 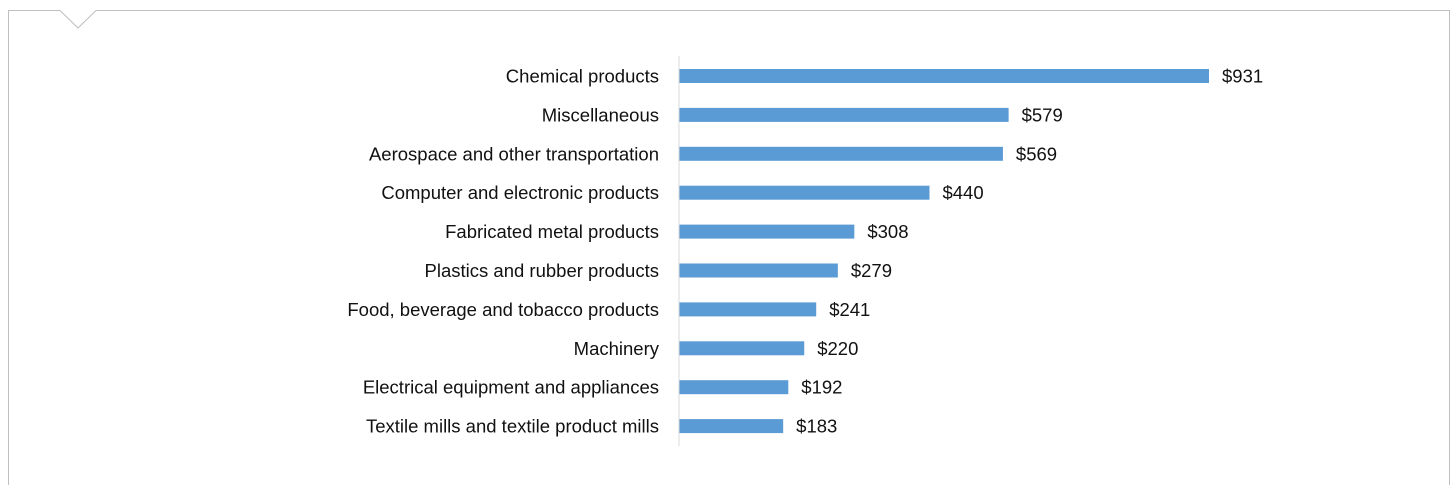 I want to click on data-label: $579, so click(x=1042, y=114).